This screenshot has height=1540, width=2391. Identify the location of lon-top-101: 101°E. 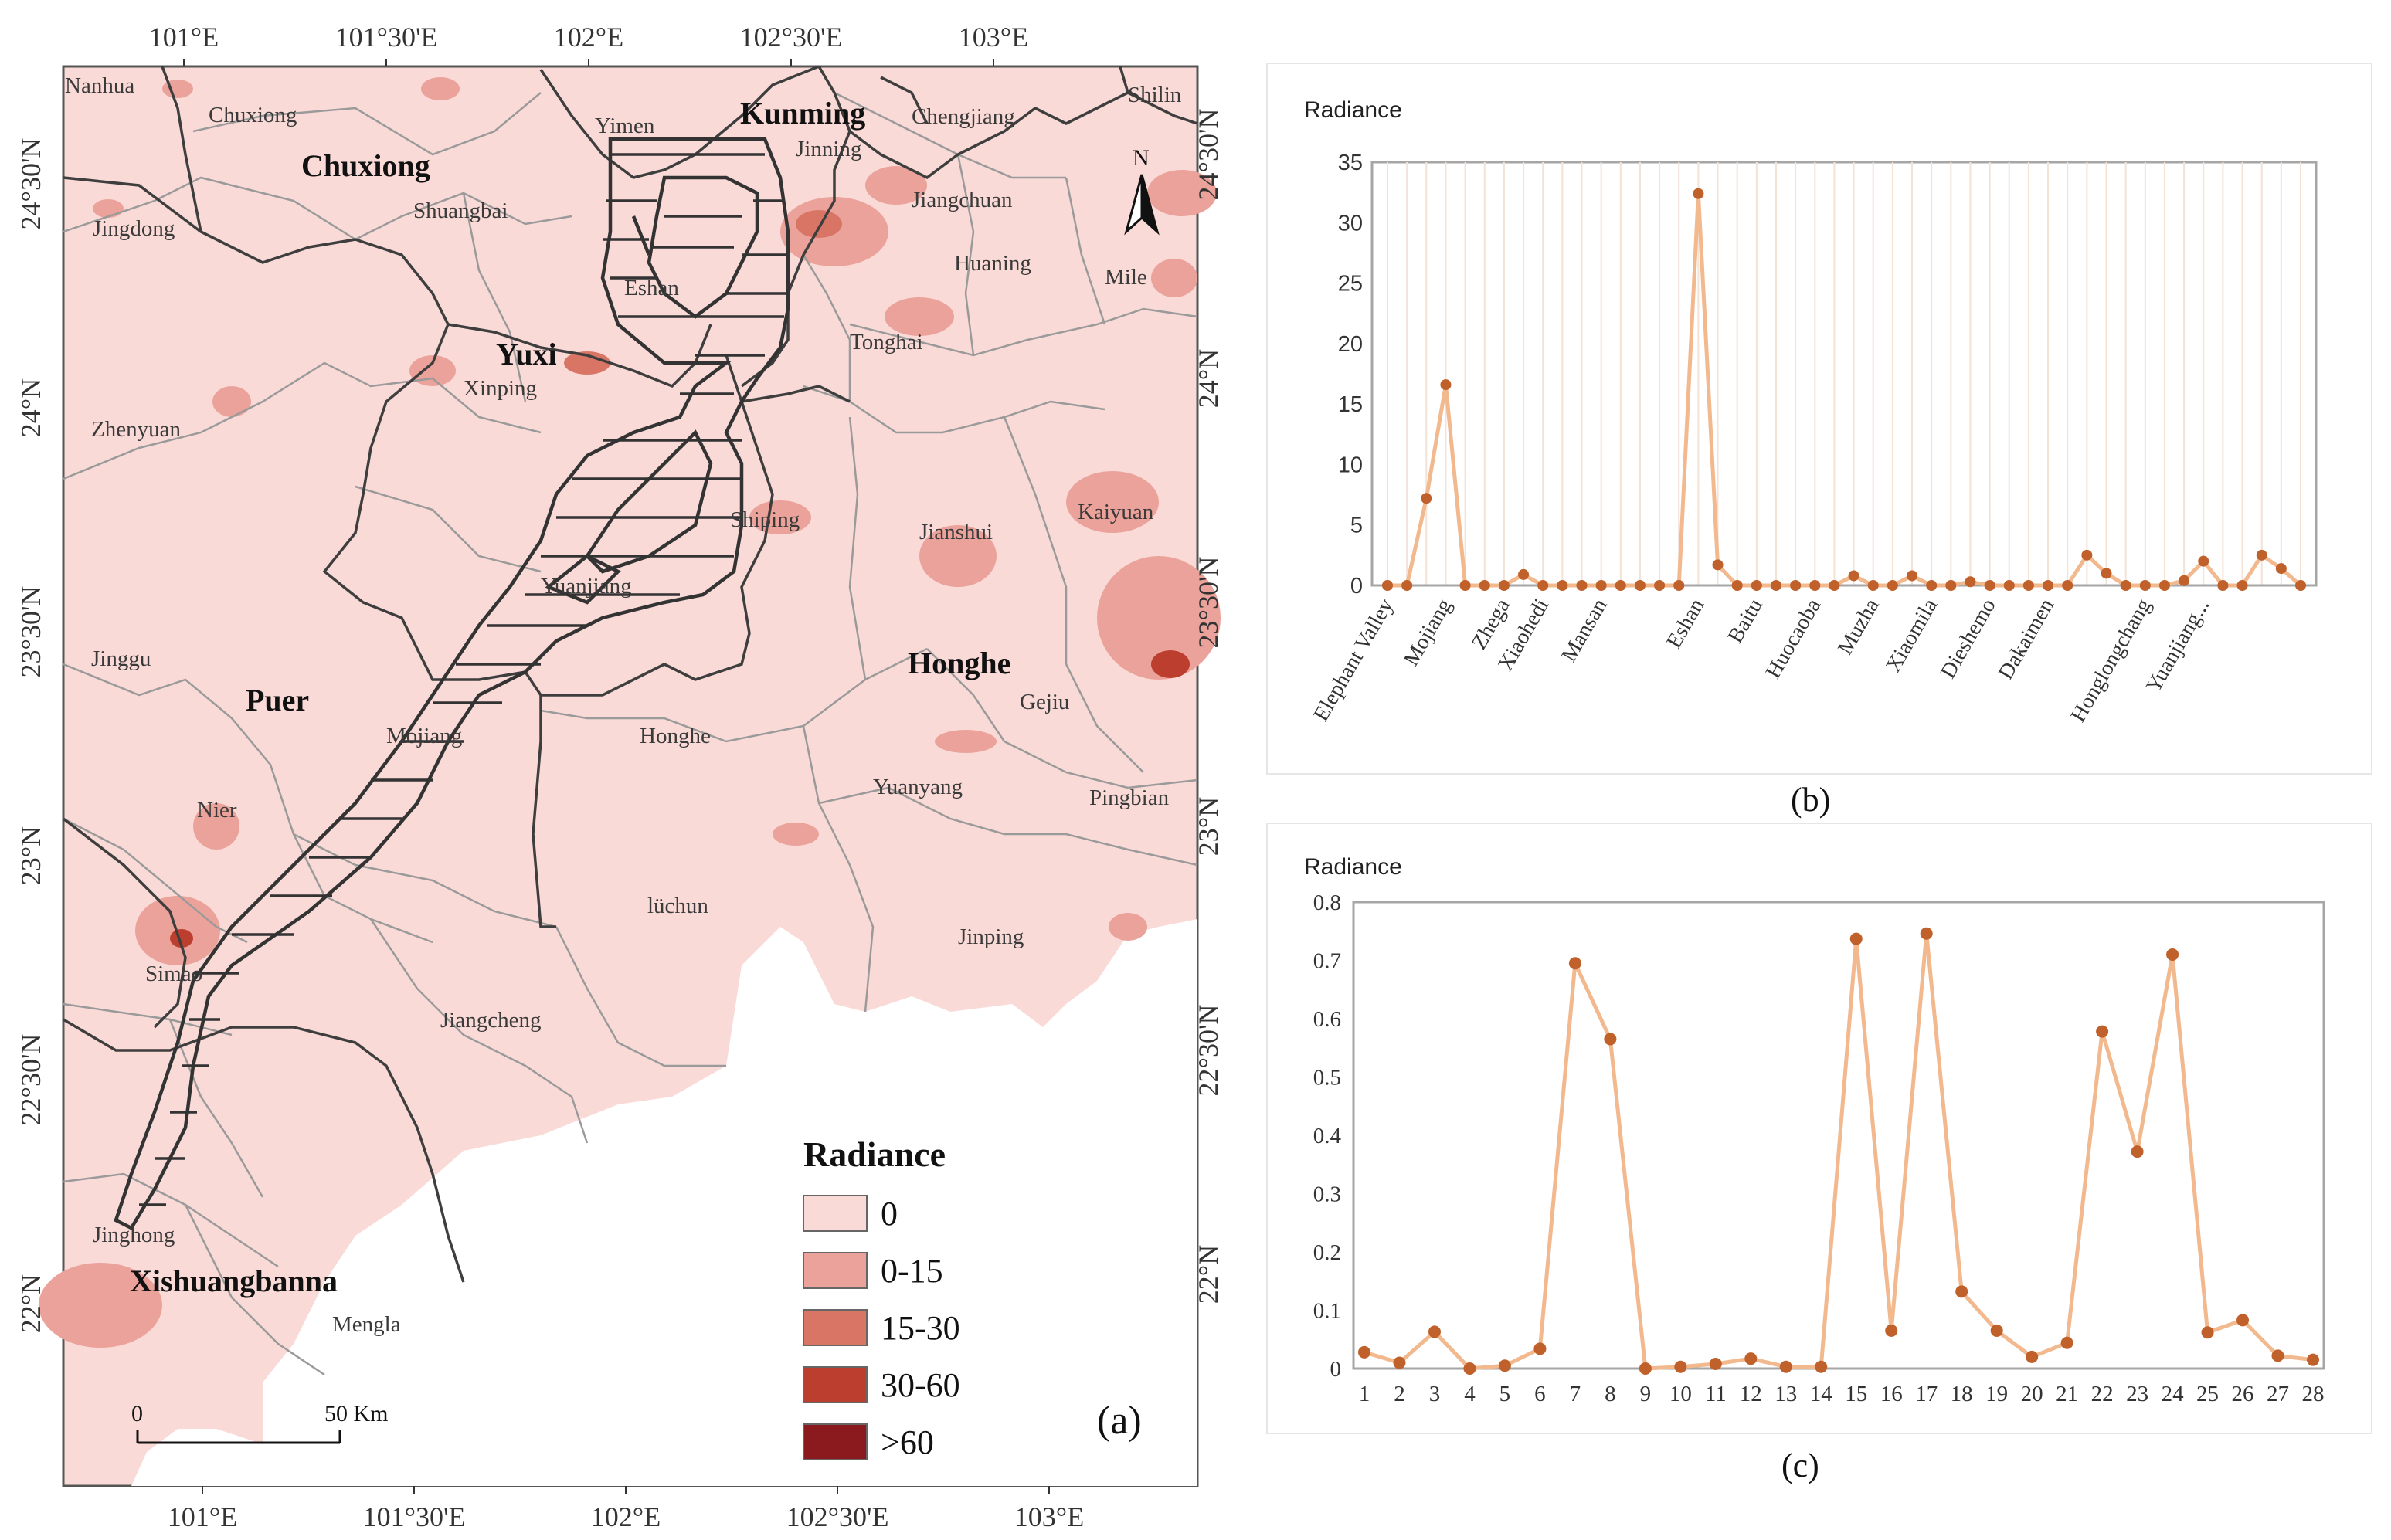
(184, 38).